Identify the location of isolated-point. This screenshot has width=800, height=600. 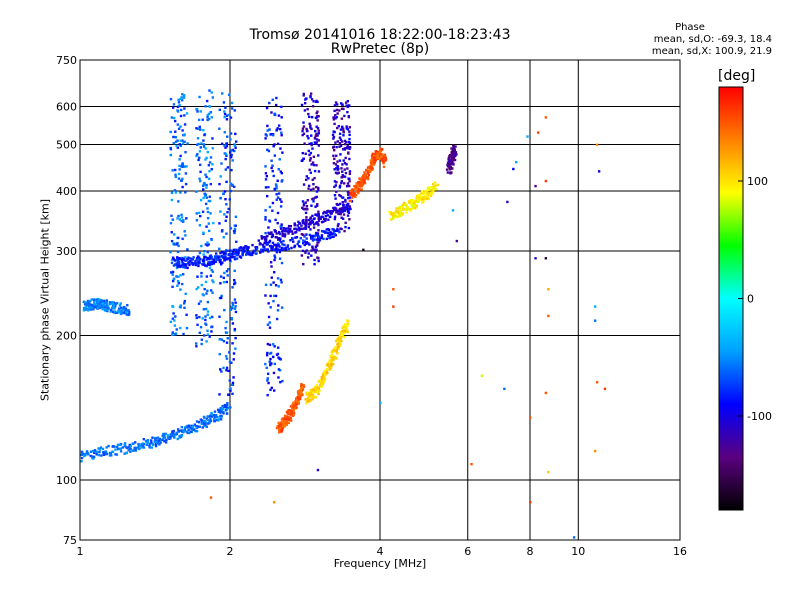
(527, 136).